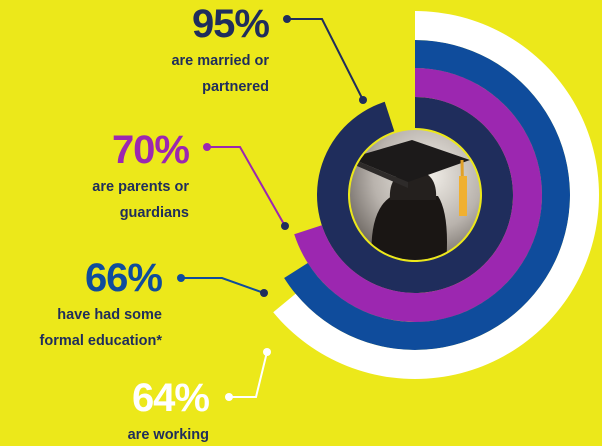  Describe the element at coordinates (170, 398) in the screenshot. I see `value-label: 64%` at that location.